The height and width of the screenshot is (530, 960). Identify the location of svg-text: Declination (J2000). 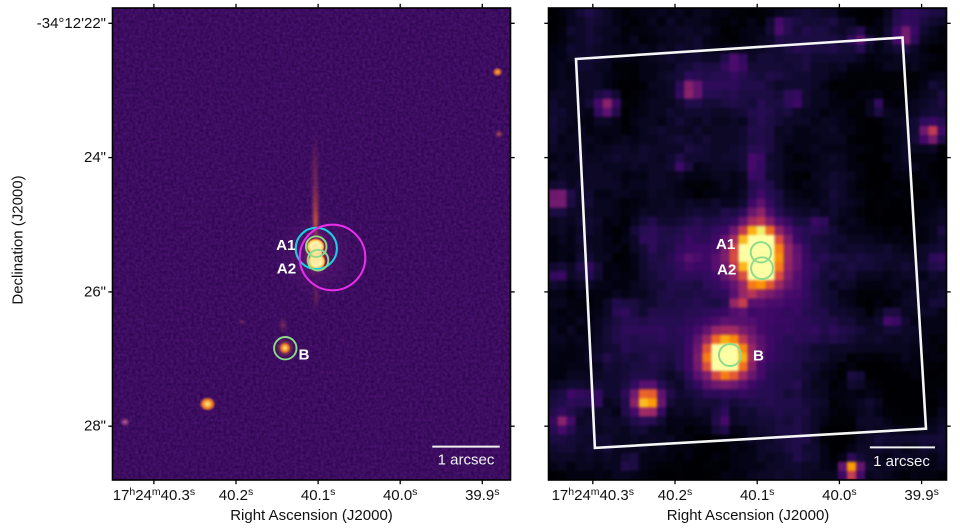
(18, 239).